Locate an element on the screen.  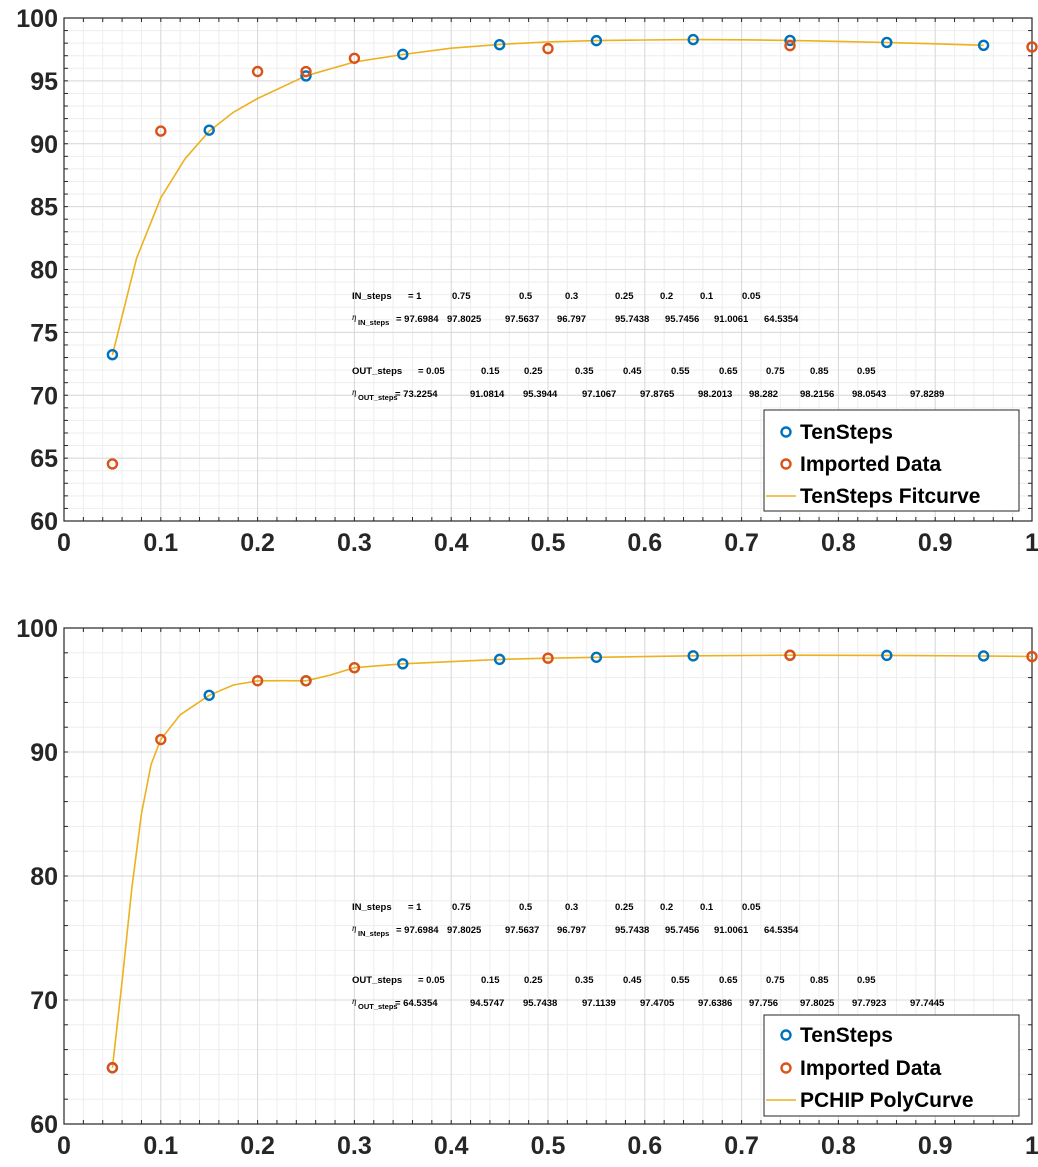
legend-label: PCHIP PolyCurve is located at coordinates (887, 1100).